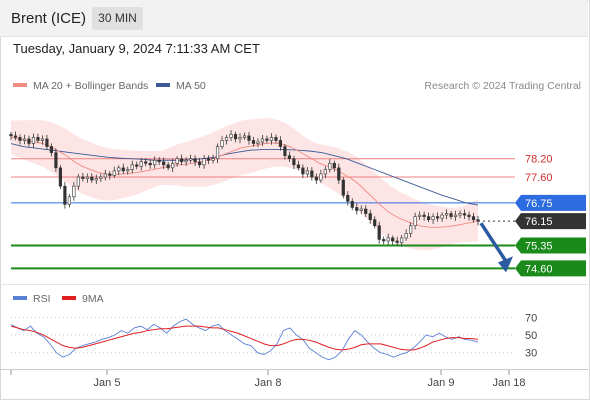  Describe the element at coordinates (539, 222) in the screenshot. I see `level-label-76-15: 76.15` at that location.